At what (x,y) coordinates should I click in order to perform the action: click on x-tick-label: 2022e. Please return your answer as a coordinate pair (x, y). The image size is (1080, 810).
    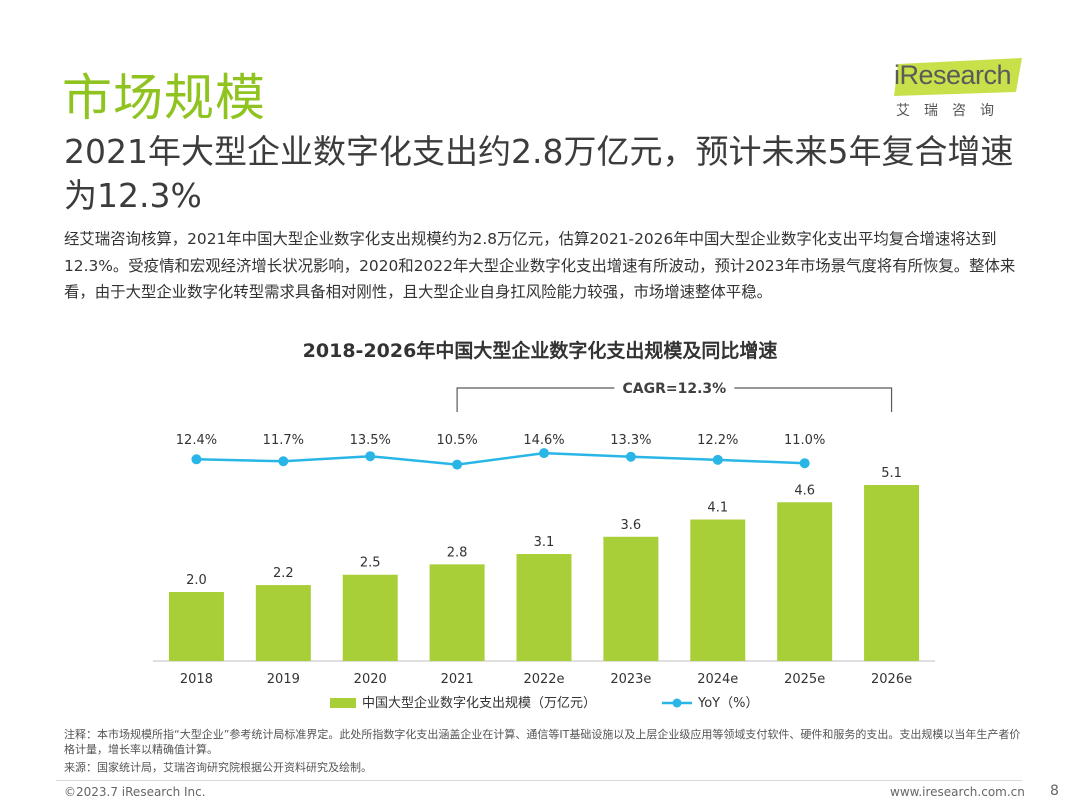
    Looking at the image, I should click on (543, 679).